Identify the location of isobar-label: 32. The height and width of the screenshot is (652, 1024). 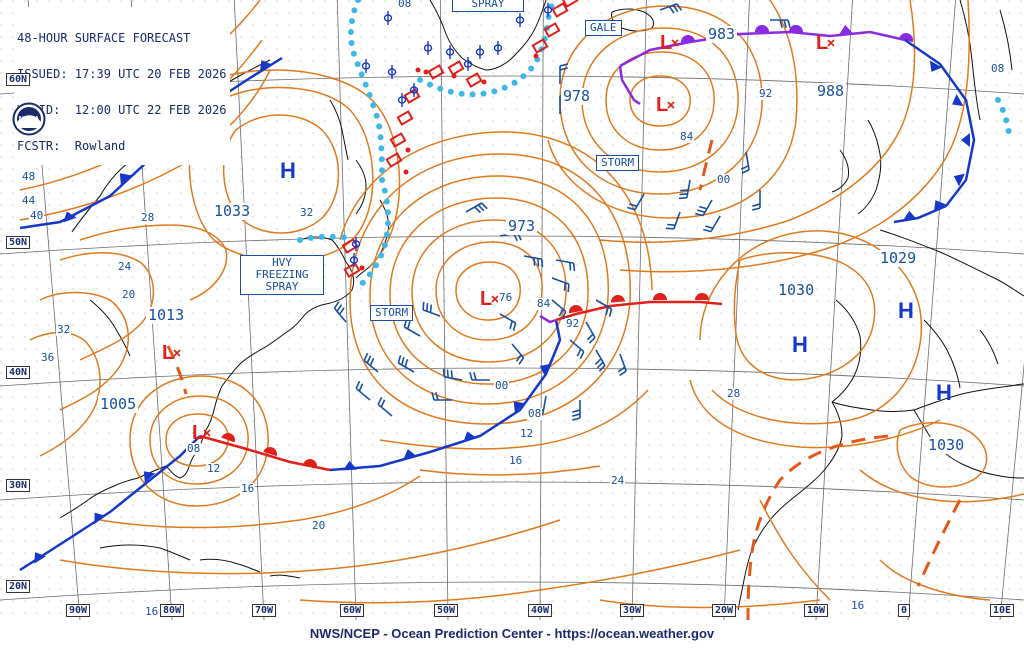
(64, 329).